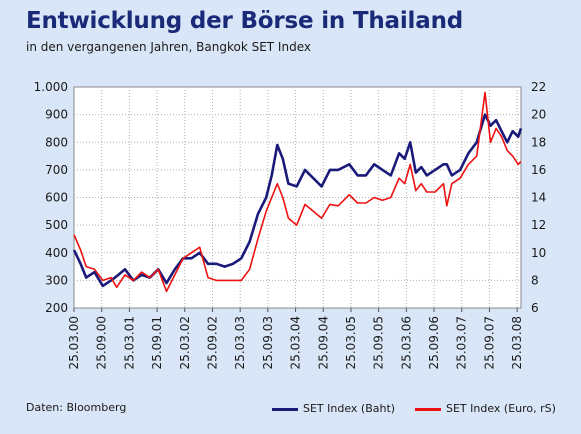 Image resolution: width=581 pixels, height=434 pixels. I want to click on legend-item-baht: SET Index (Baht), so click(333, 408).